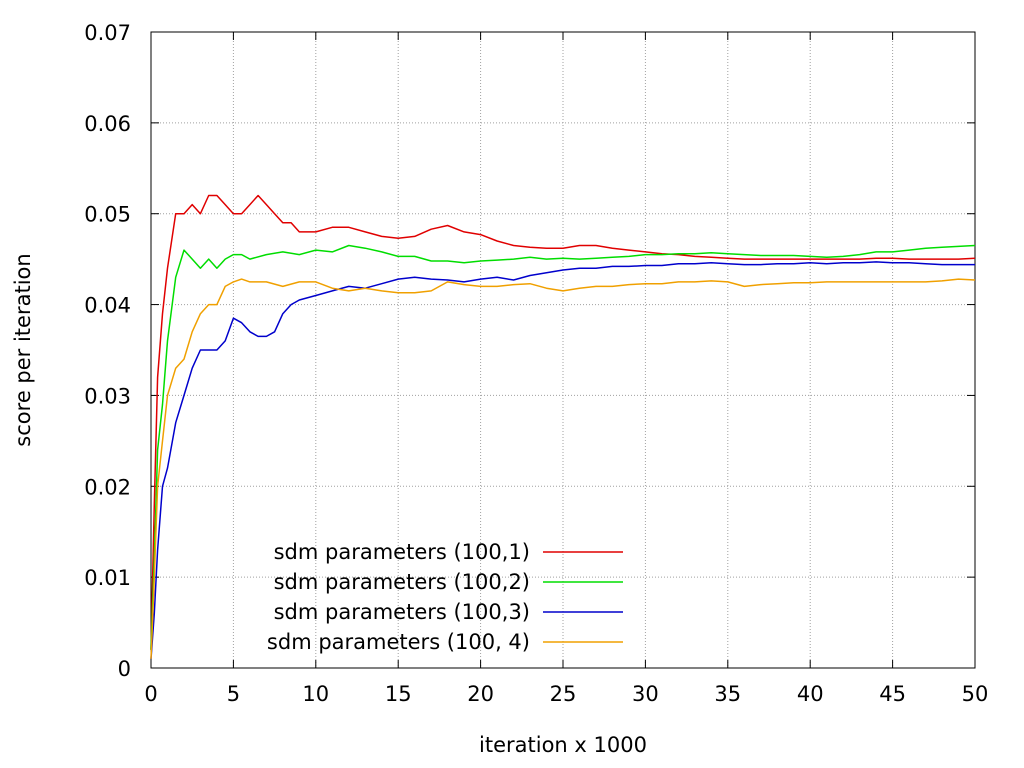 The height and width of the screenshot is (768, 1024). I want to click on y-tick-label: 0.04, so click(107, 306).